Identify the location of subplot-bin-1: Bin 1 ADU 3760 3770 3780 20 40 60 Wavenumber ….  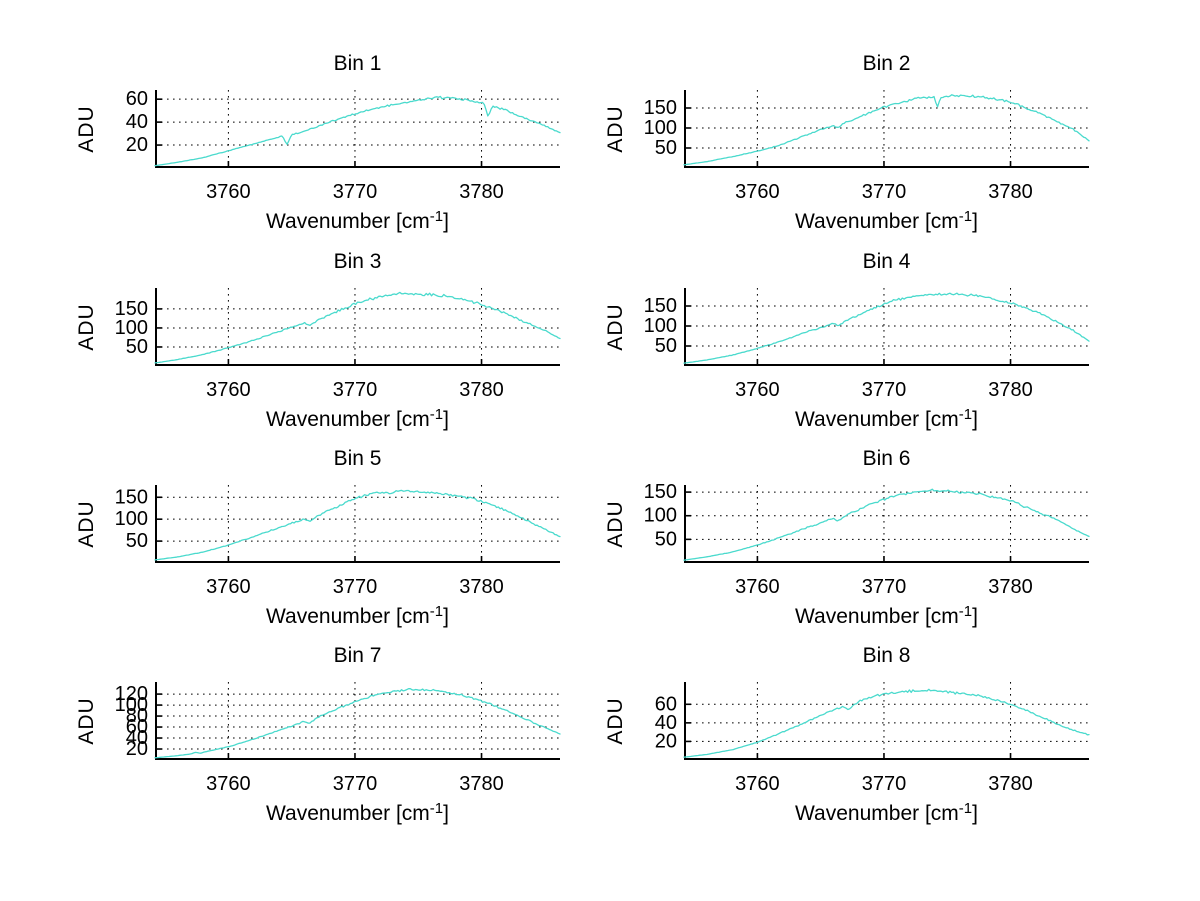
(318, 142).